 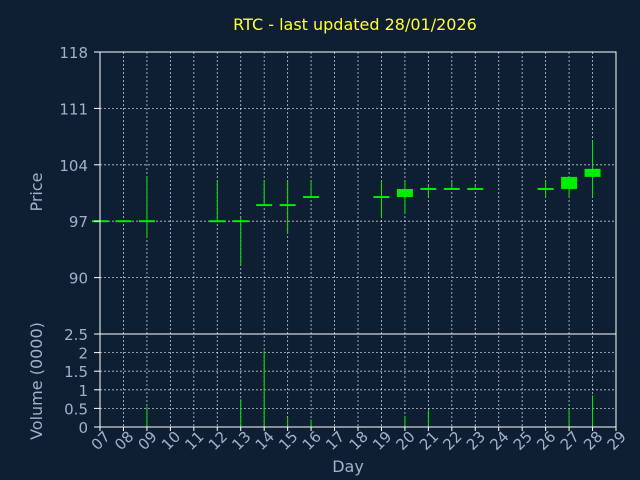 I want to click on x-axis-label: Day, so click(x=348, y=466).